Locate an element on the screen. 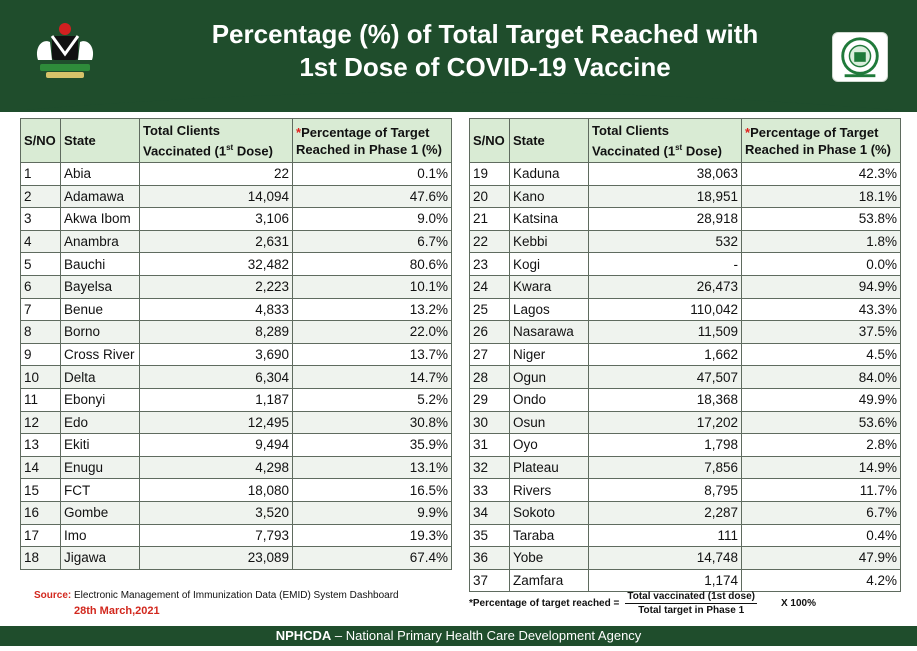 Image resolution: width=917 pixels, height=651 pixels. cell-clients: 3,690 is located at coordinates (216, 354).